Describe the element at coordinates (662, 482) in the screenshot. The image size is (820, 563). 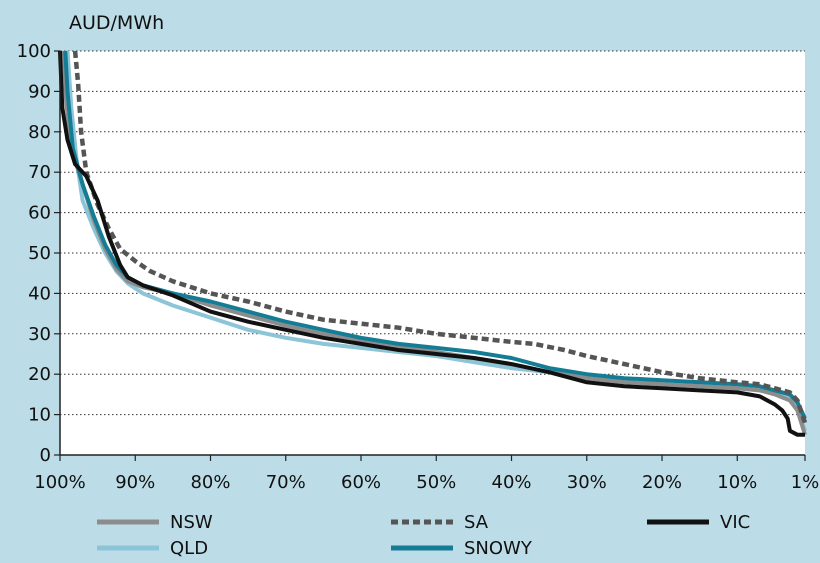
I see `x-tick-label: 20%` at that location.